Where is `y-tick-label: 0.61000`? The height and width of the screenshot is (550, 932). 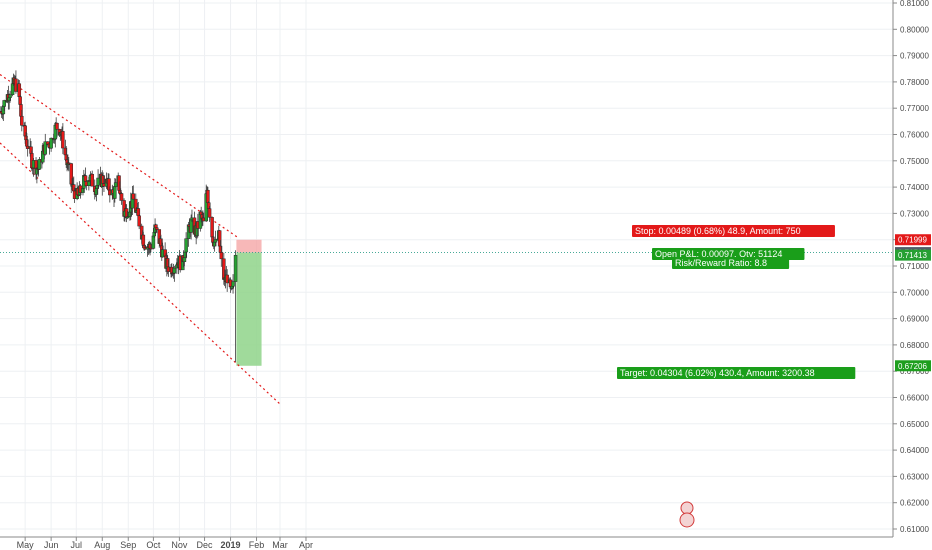
y-tick-label: 0.61000 is located at coordinates (914, 529).